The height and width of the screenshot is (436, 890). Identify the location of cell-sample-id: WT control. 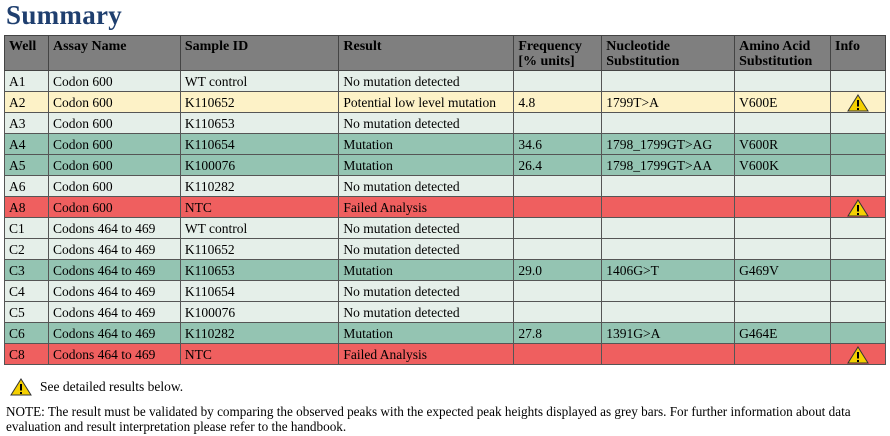
(259, 81).